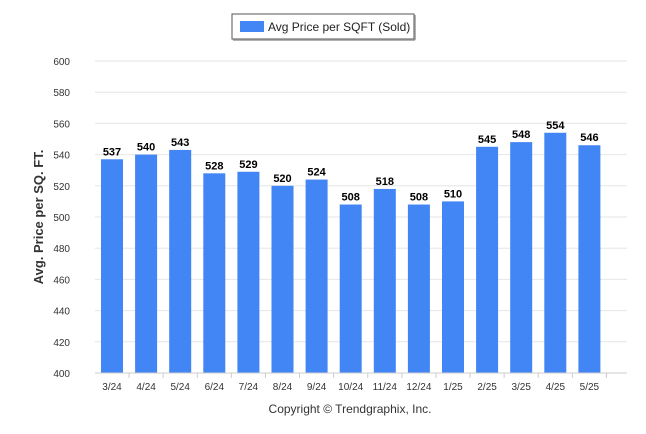  Describe the element at coordinates (146, 387) in the screenshot. I see `x-tick-label: 4/24` at that location.